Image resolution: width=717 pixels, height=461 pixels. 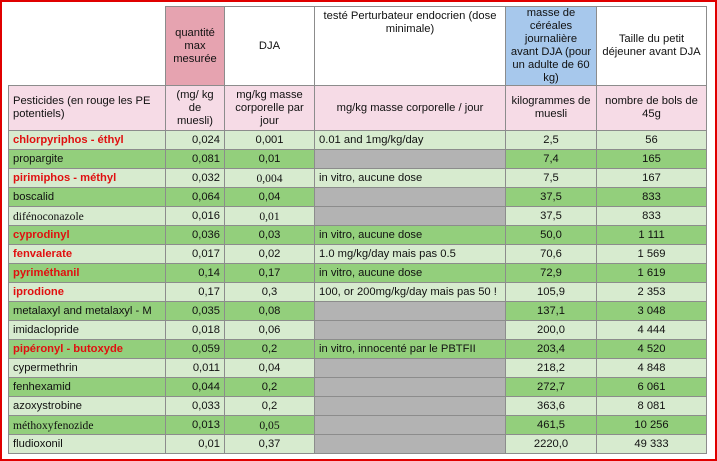 What do you see at coordinates (410, 254) in the screenshot?
I see `cell-teste: 1.0 mg/kg/day mais pas 0.5` at bounding box center [410, 254].